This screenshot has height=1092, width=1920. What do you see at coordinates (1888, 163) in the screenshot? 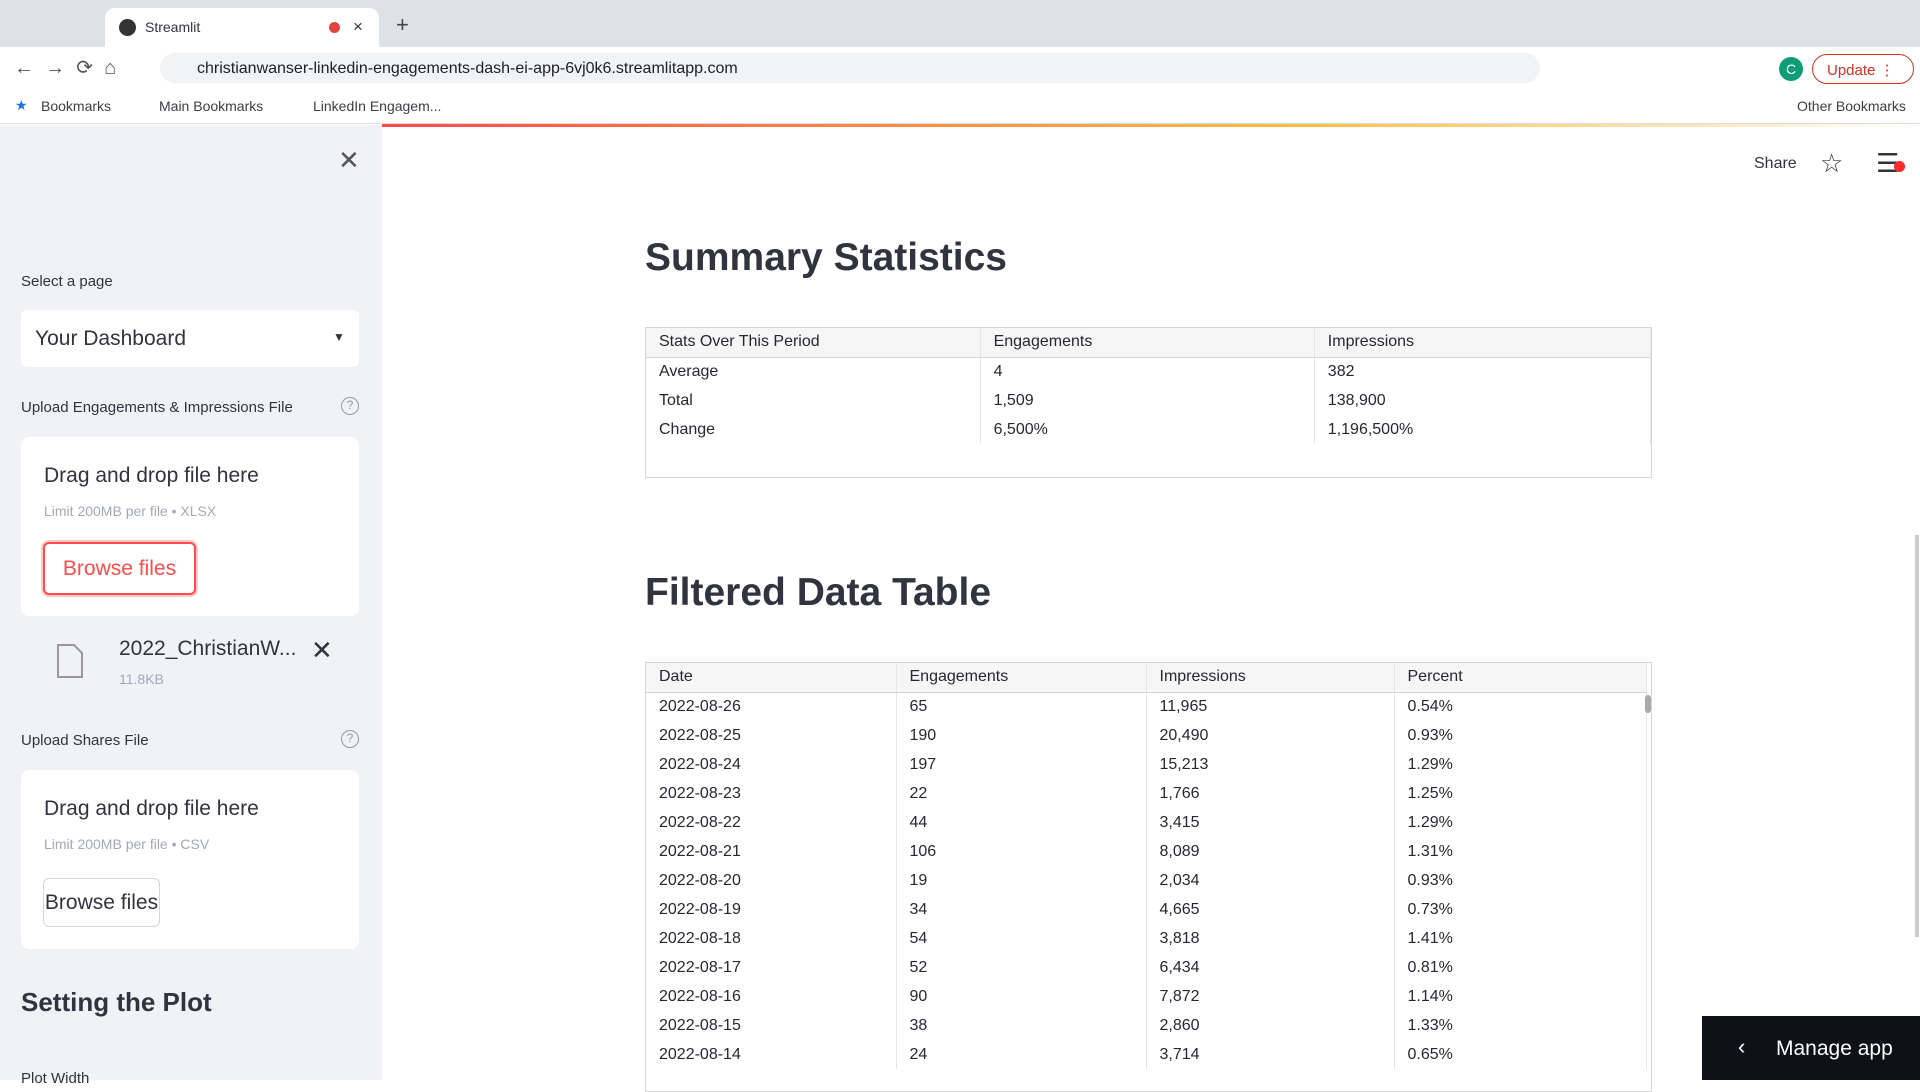
I see `menu-button: ☰` at bounding box center [1888, 163].